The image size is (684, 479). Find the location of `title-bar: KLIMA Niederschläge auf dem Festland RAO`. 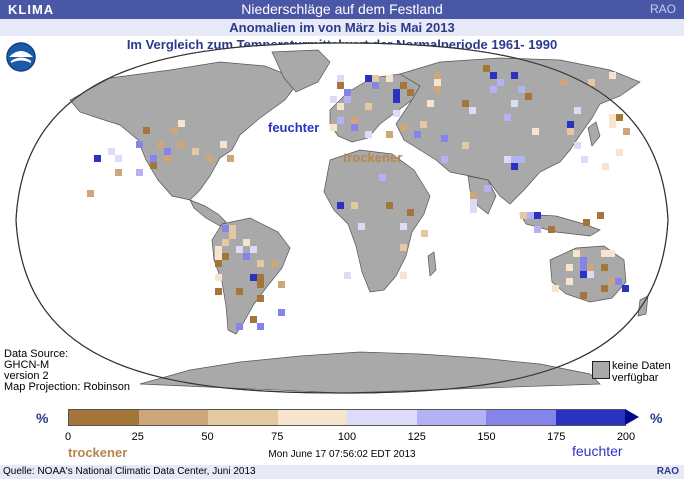

title-bar: KLIMA Niederschläge auf dem Festland RAO is located at coordinates (342, 9).